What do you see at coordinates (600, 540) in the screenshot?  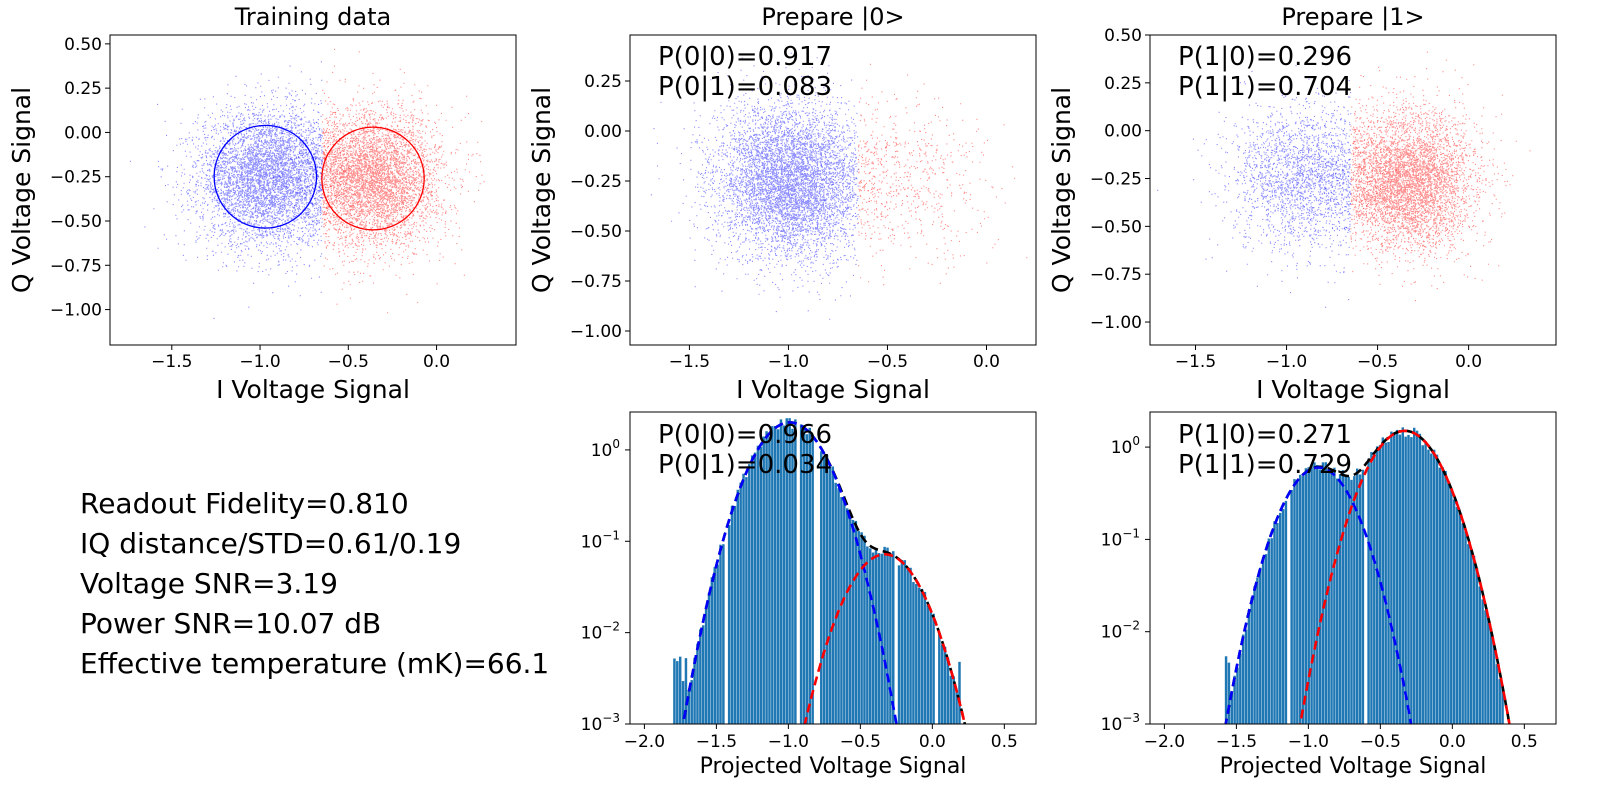 I see `y-tick-label: 10⁻¹` at bounding box center [600, 540].